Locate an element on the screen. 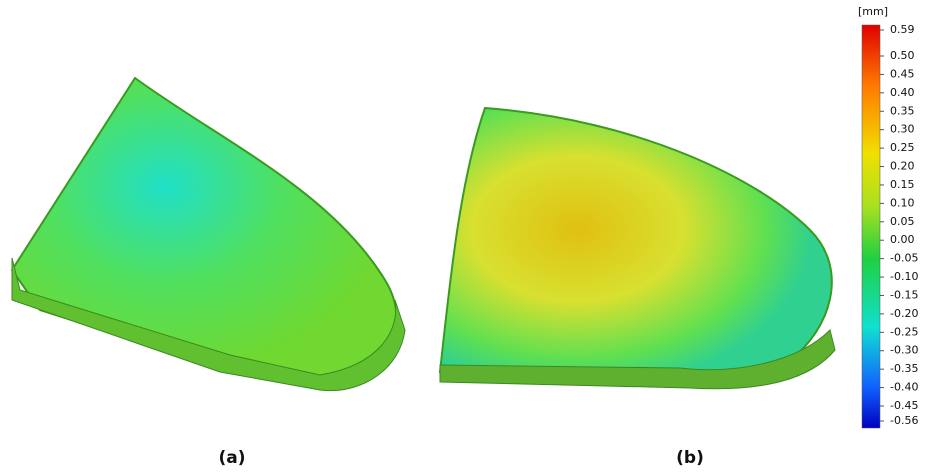 Image resolution: width=926 pixels, height=475 pixels. colorbar-tick-label: 0.05 is located at coordinates (902, 221).